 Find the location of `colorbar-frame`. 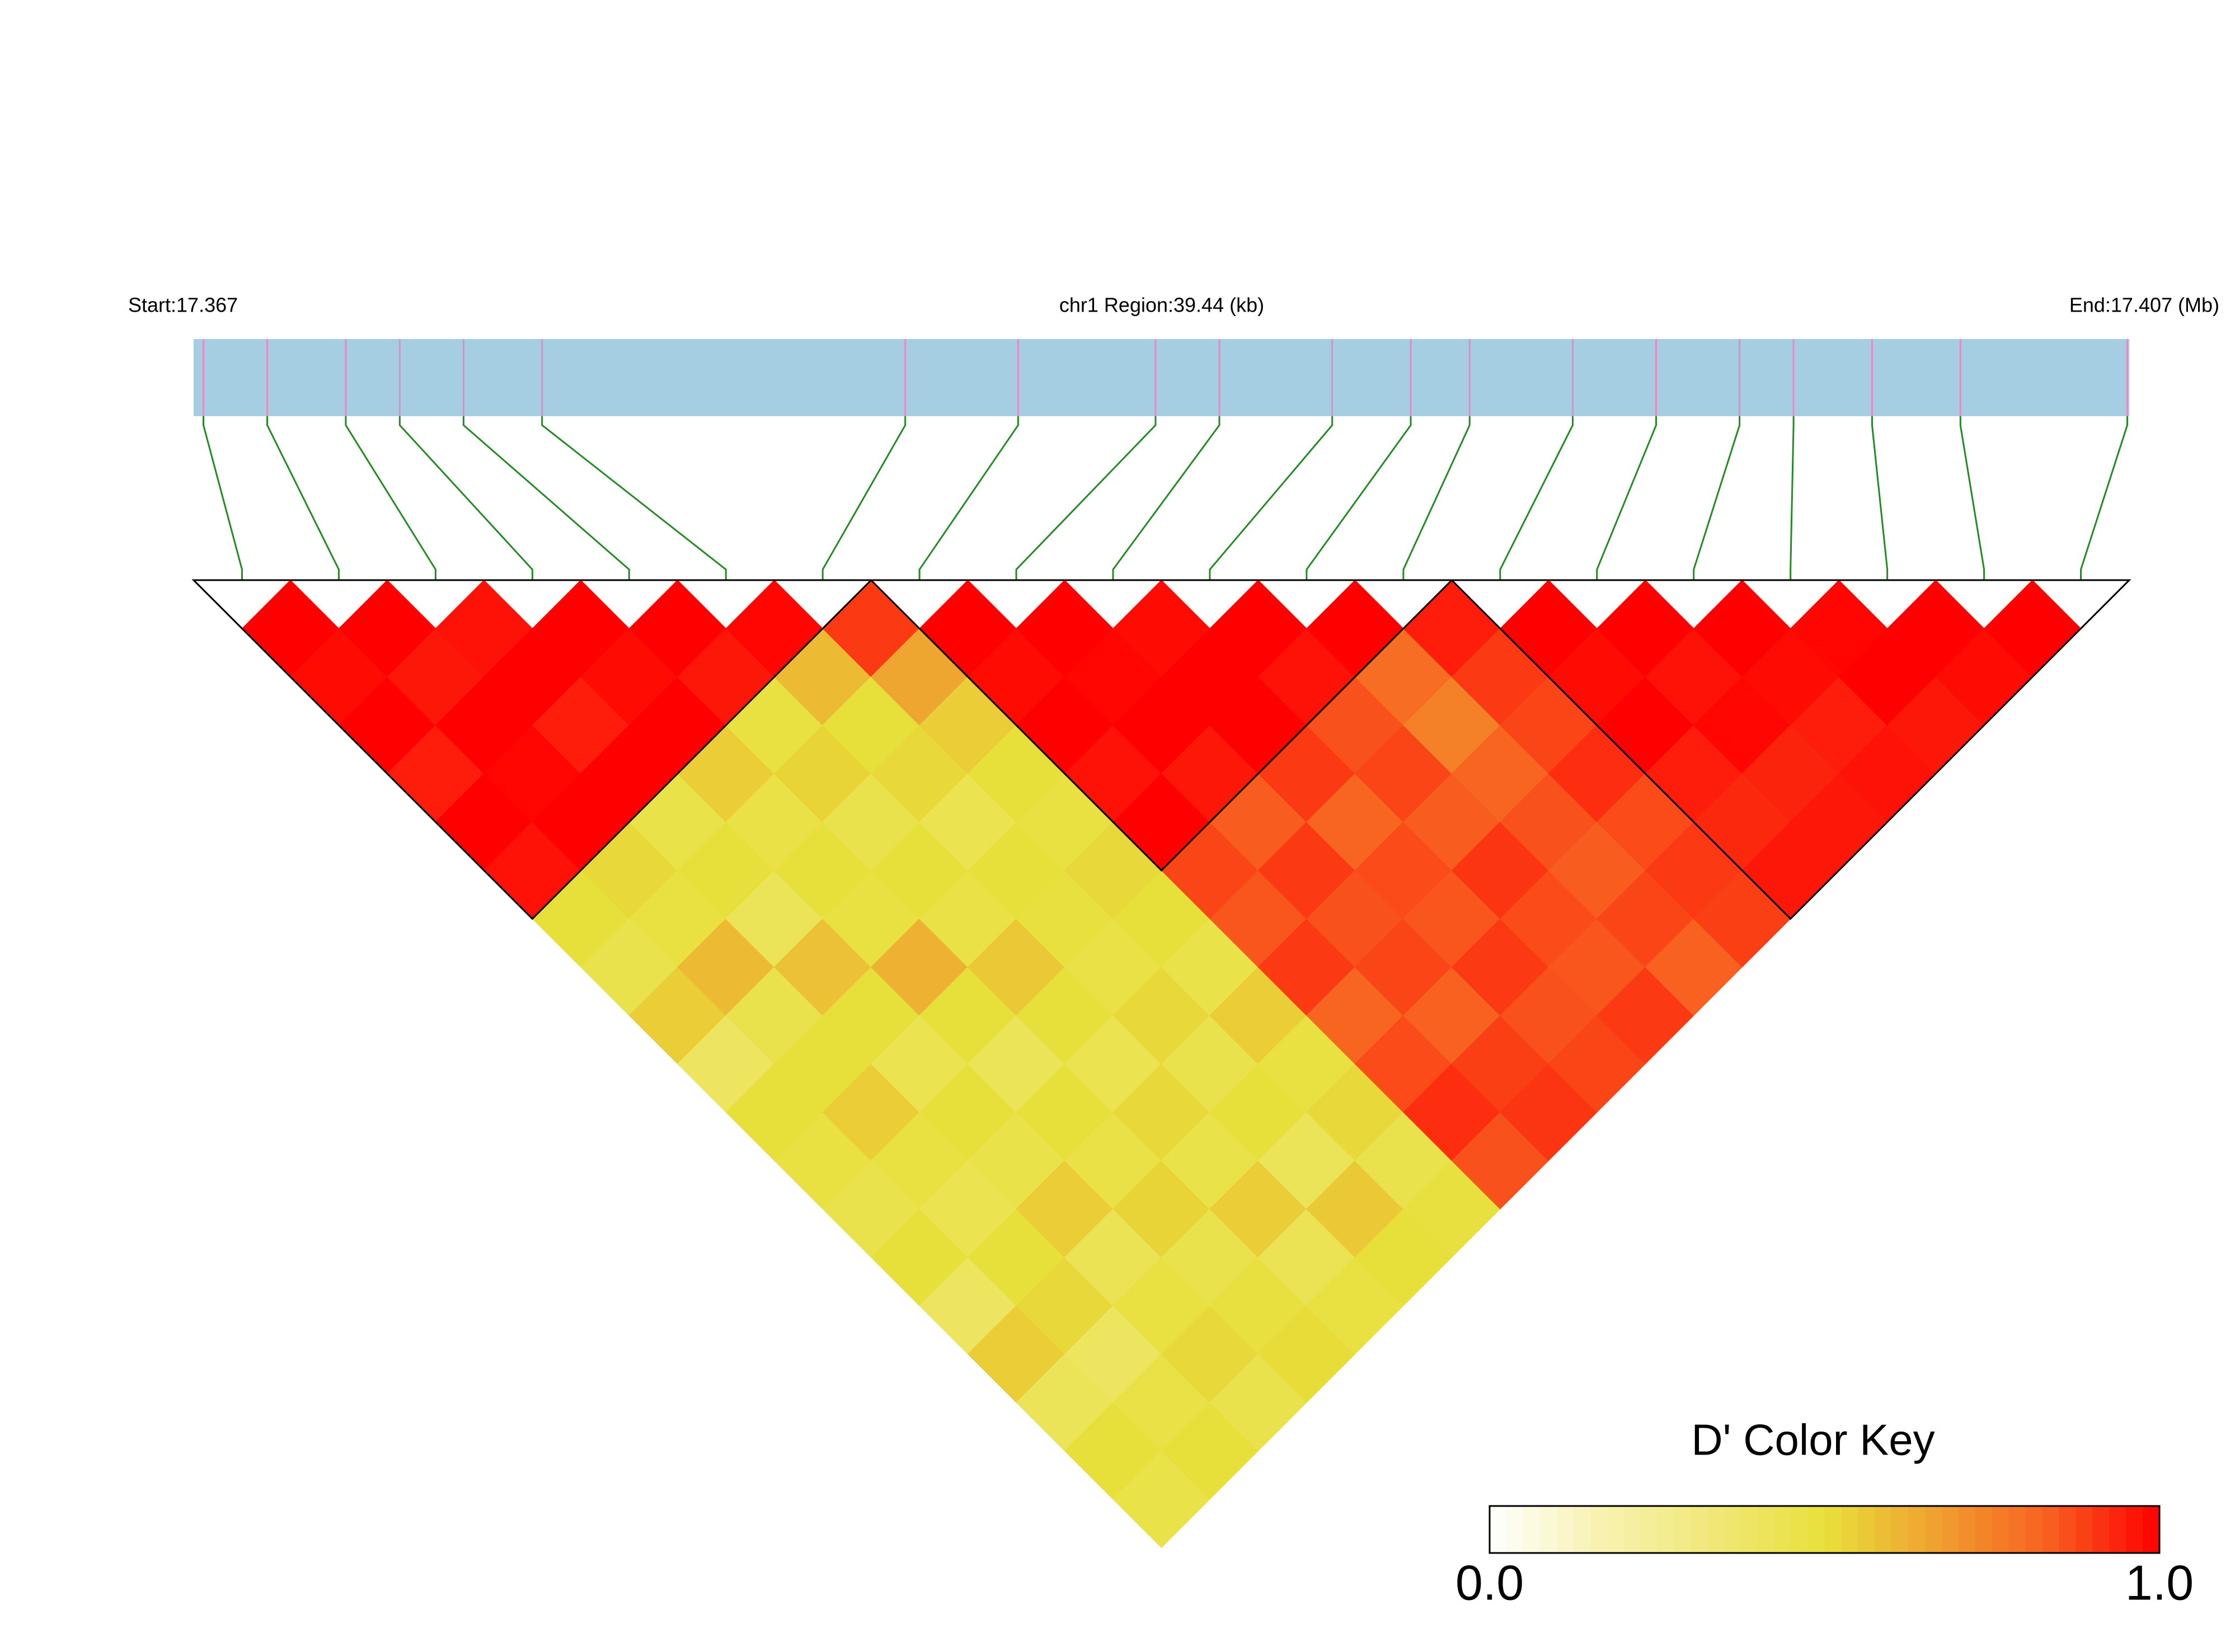

colorbar-frame is located at coordinates (1825, 1529).